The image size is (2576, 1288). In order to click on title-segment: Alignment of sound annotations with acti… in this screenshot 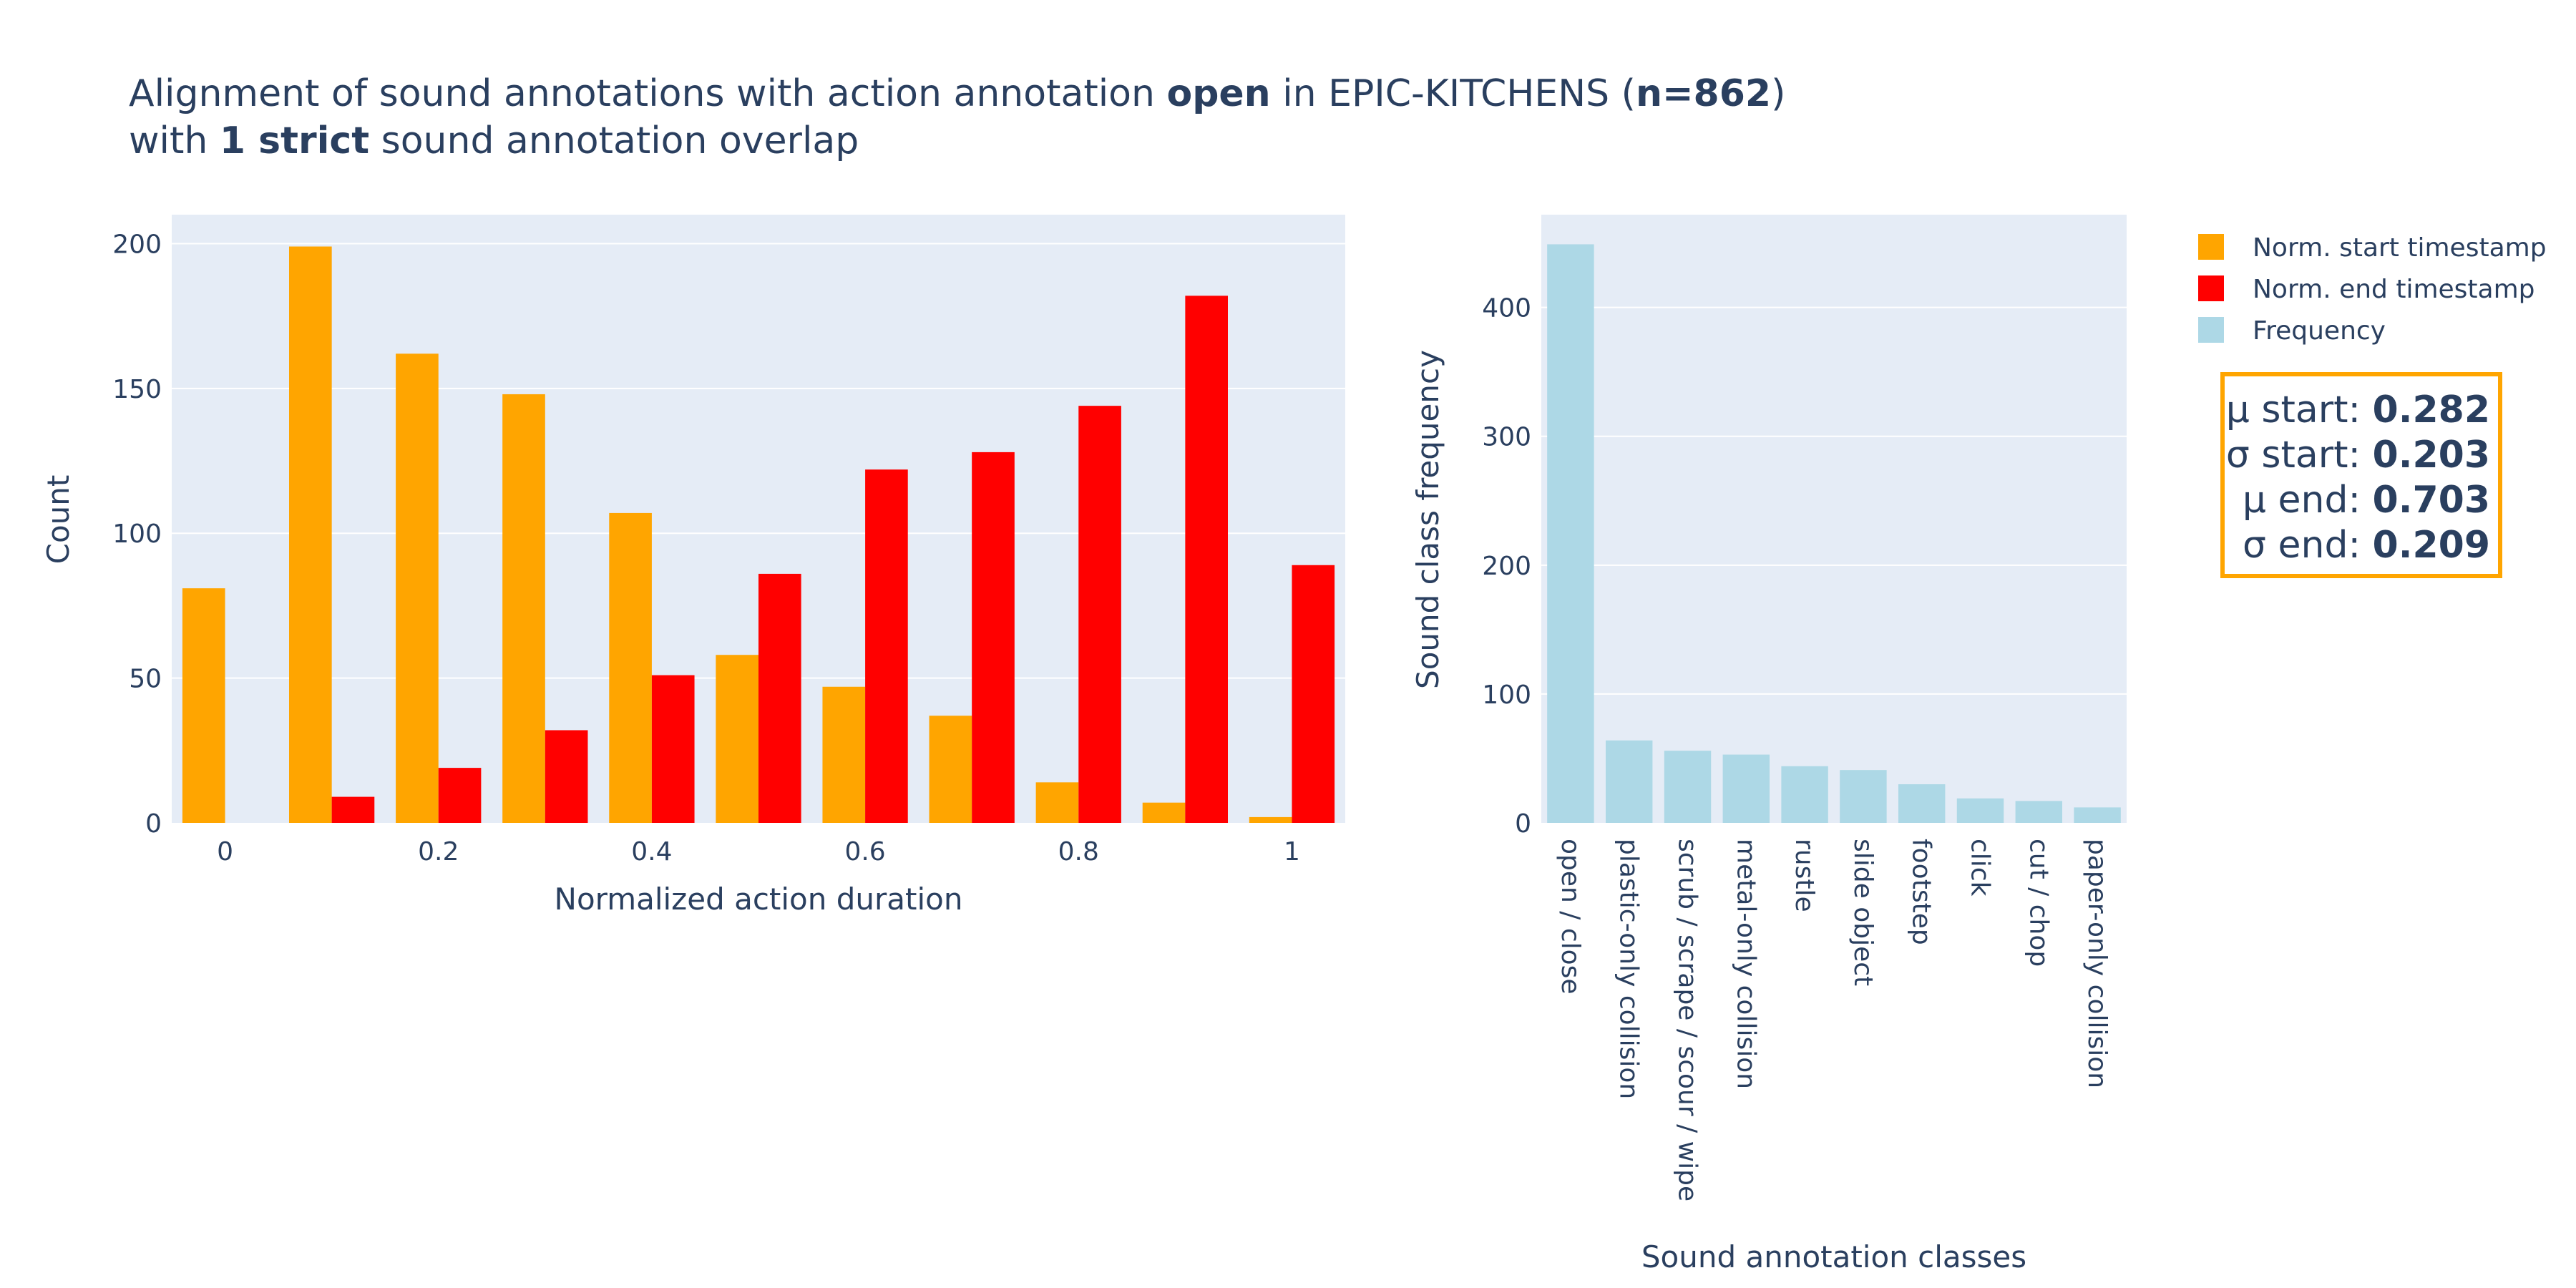, I will do `click(647, 93)`.